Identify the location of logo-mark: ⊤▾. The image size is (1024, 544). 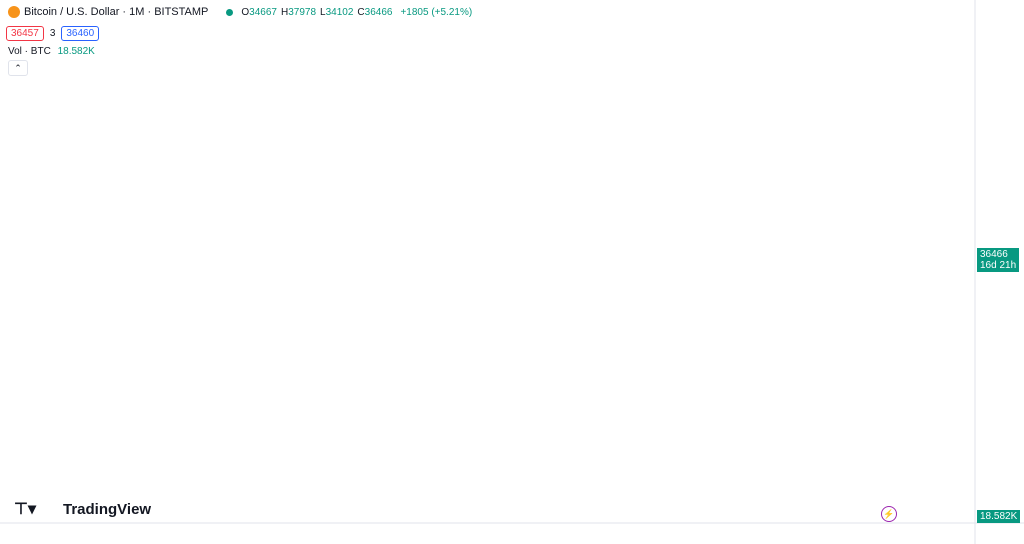
(25, 509).